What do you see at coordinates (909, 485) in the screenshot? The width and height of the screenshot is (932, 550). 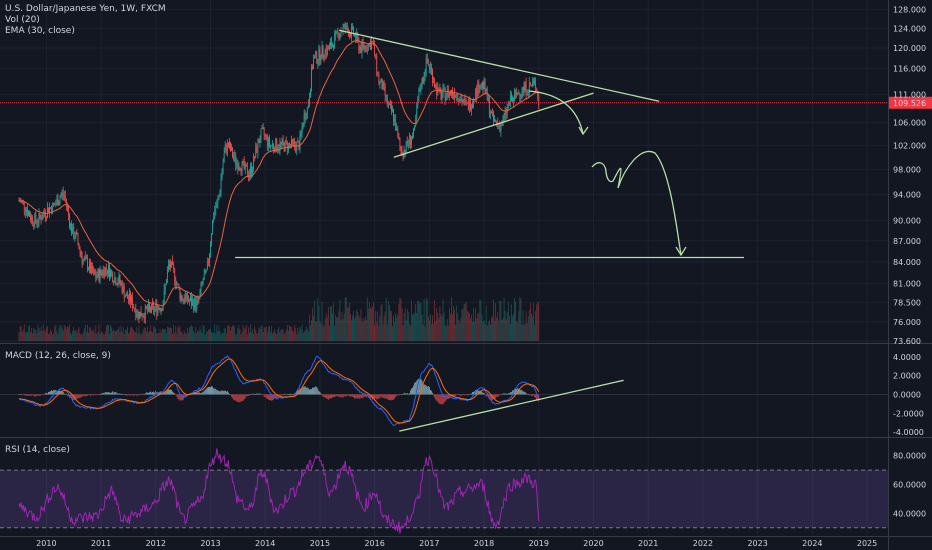 I see `rsi-tick-label: 60.0000` at bounding box center [909, 485].